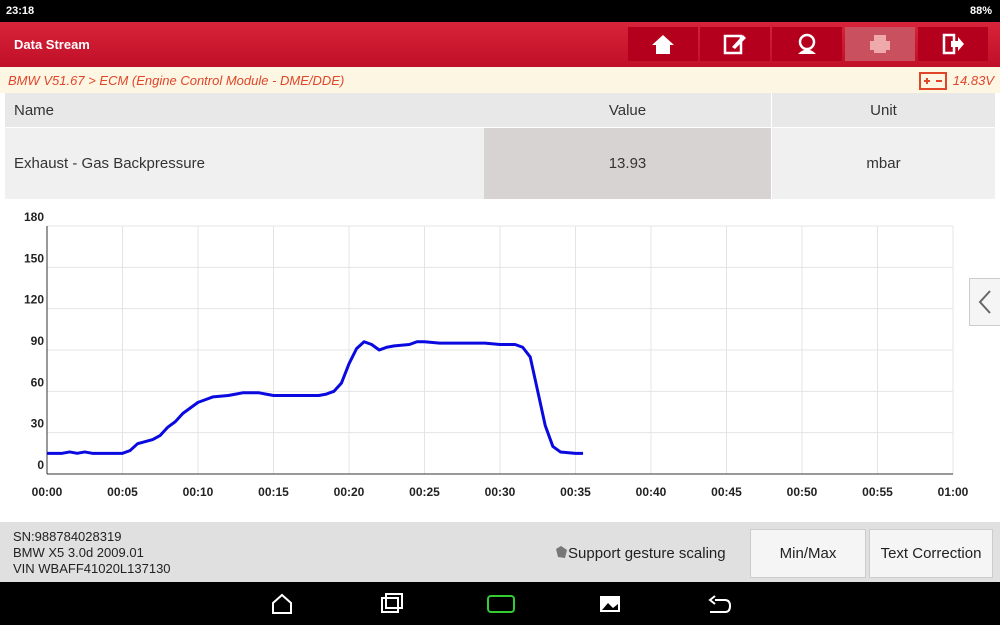  What do you see at coordinates (883, 110) in the screenshot?
I see `column-header: Unit` at bounding box center [883, 110].